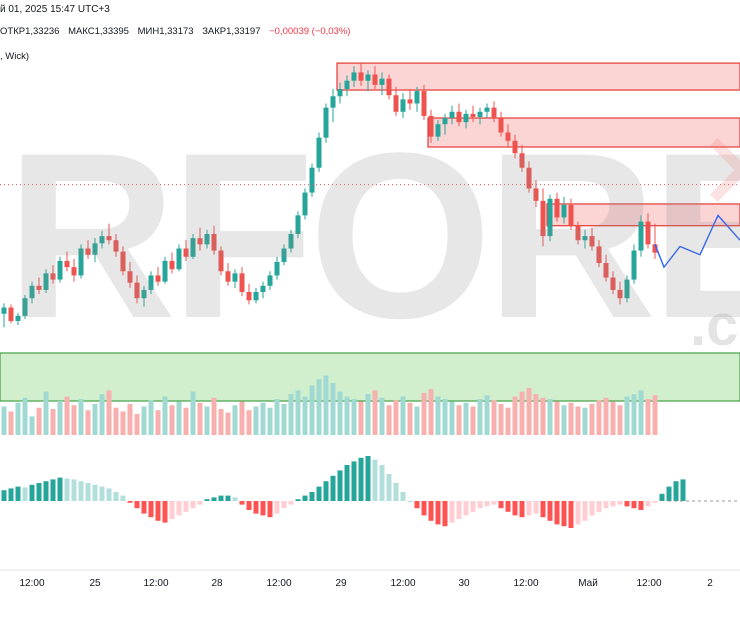 The image size is (740, 620). What do you see at coordinates (329, 405) in the screenshot?
I see `volume-layer` at bounding box center [329, 405].